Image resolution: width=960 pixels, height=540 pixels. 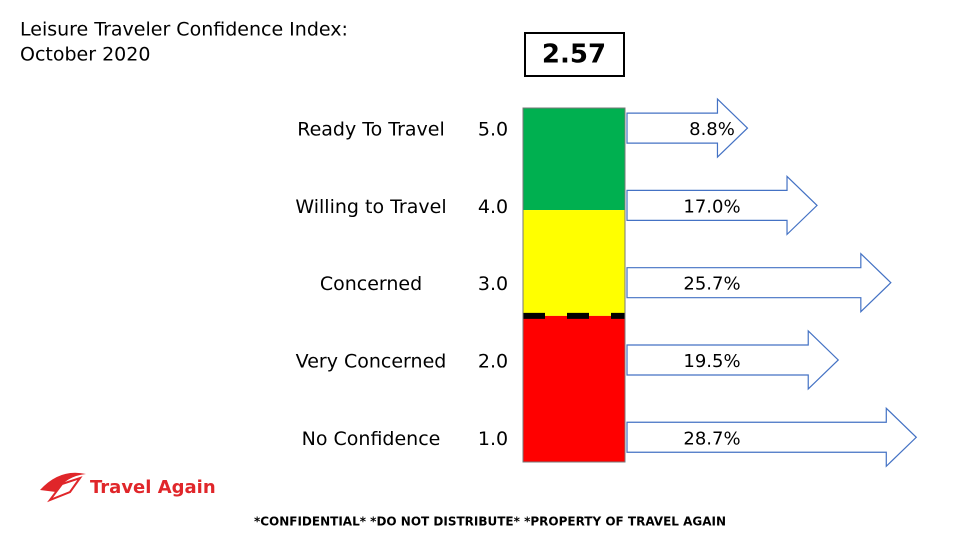 I want to click on level-label: 4.0, so click(x=493, y=207).